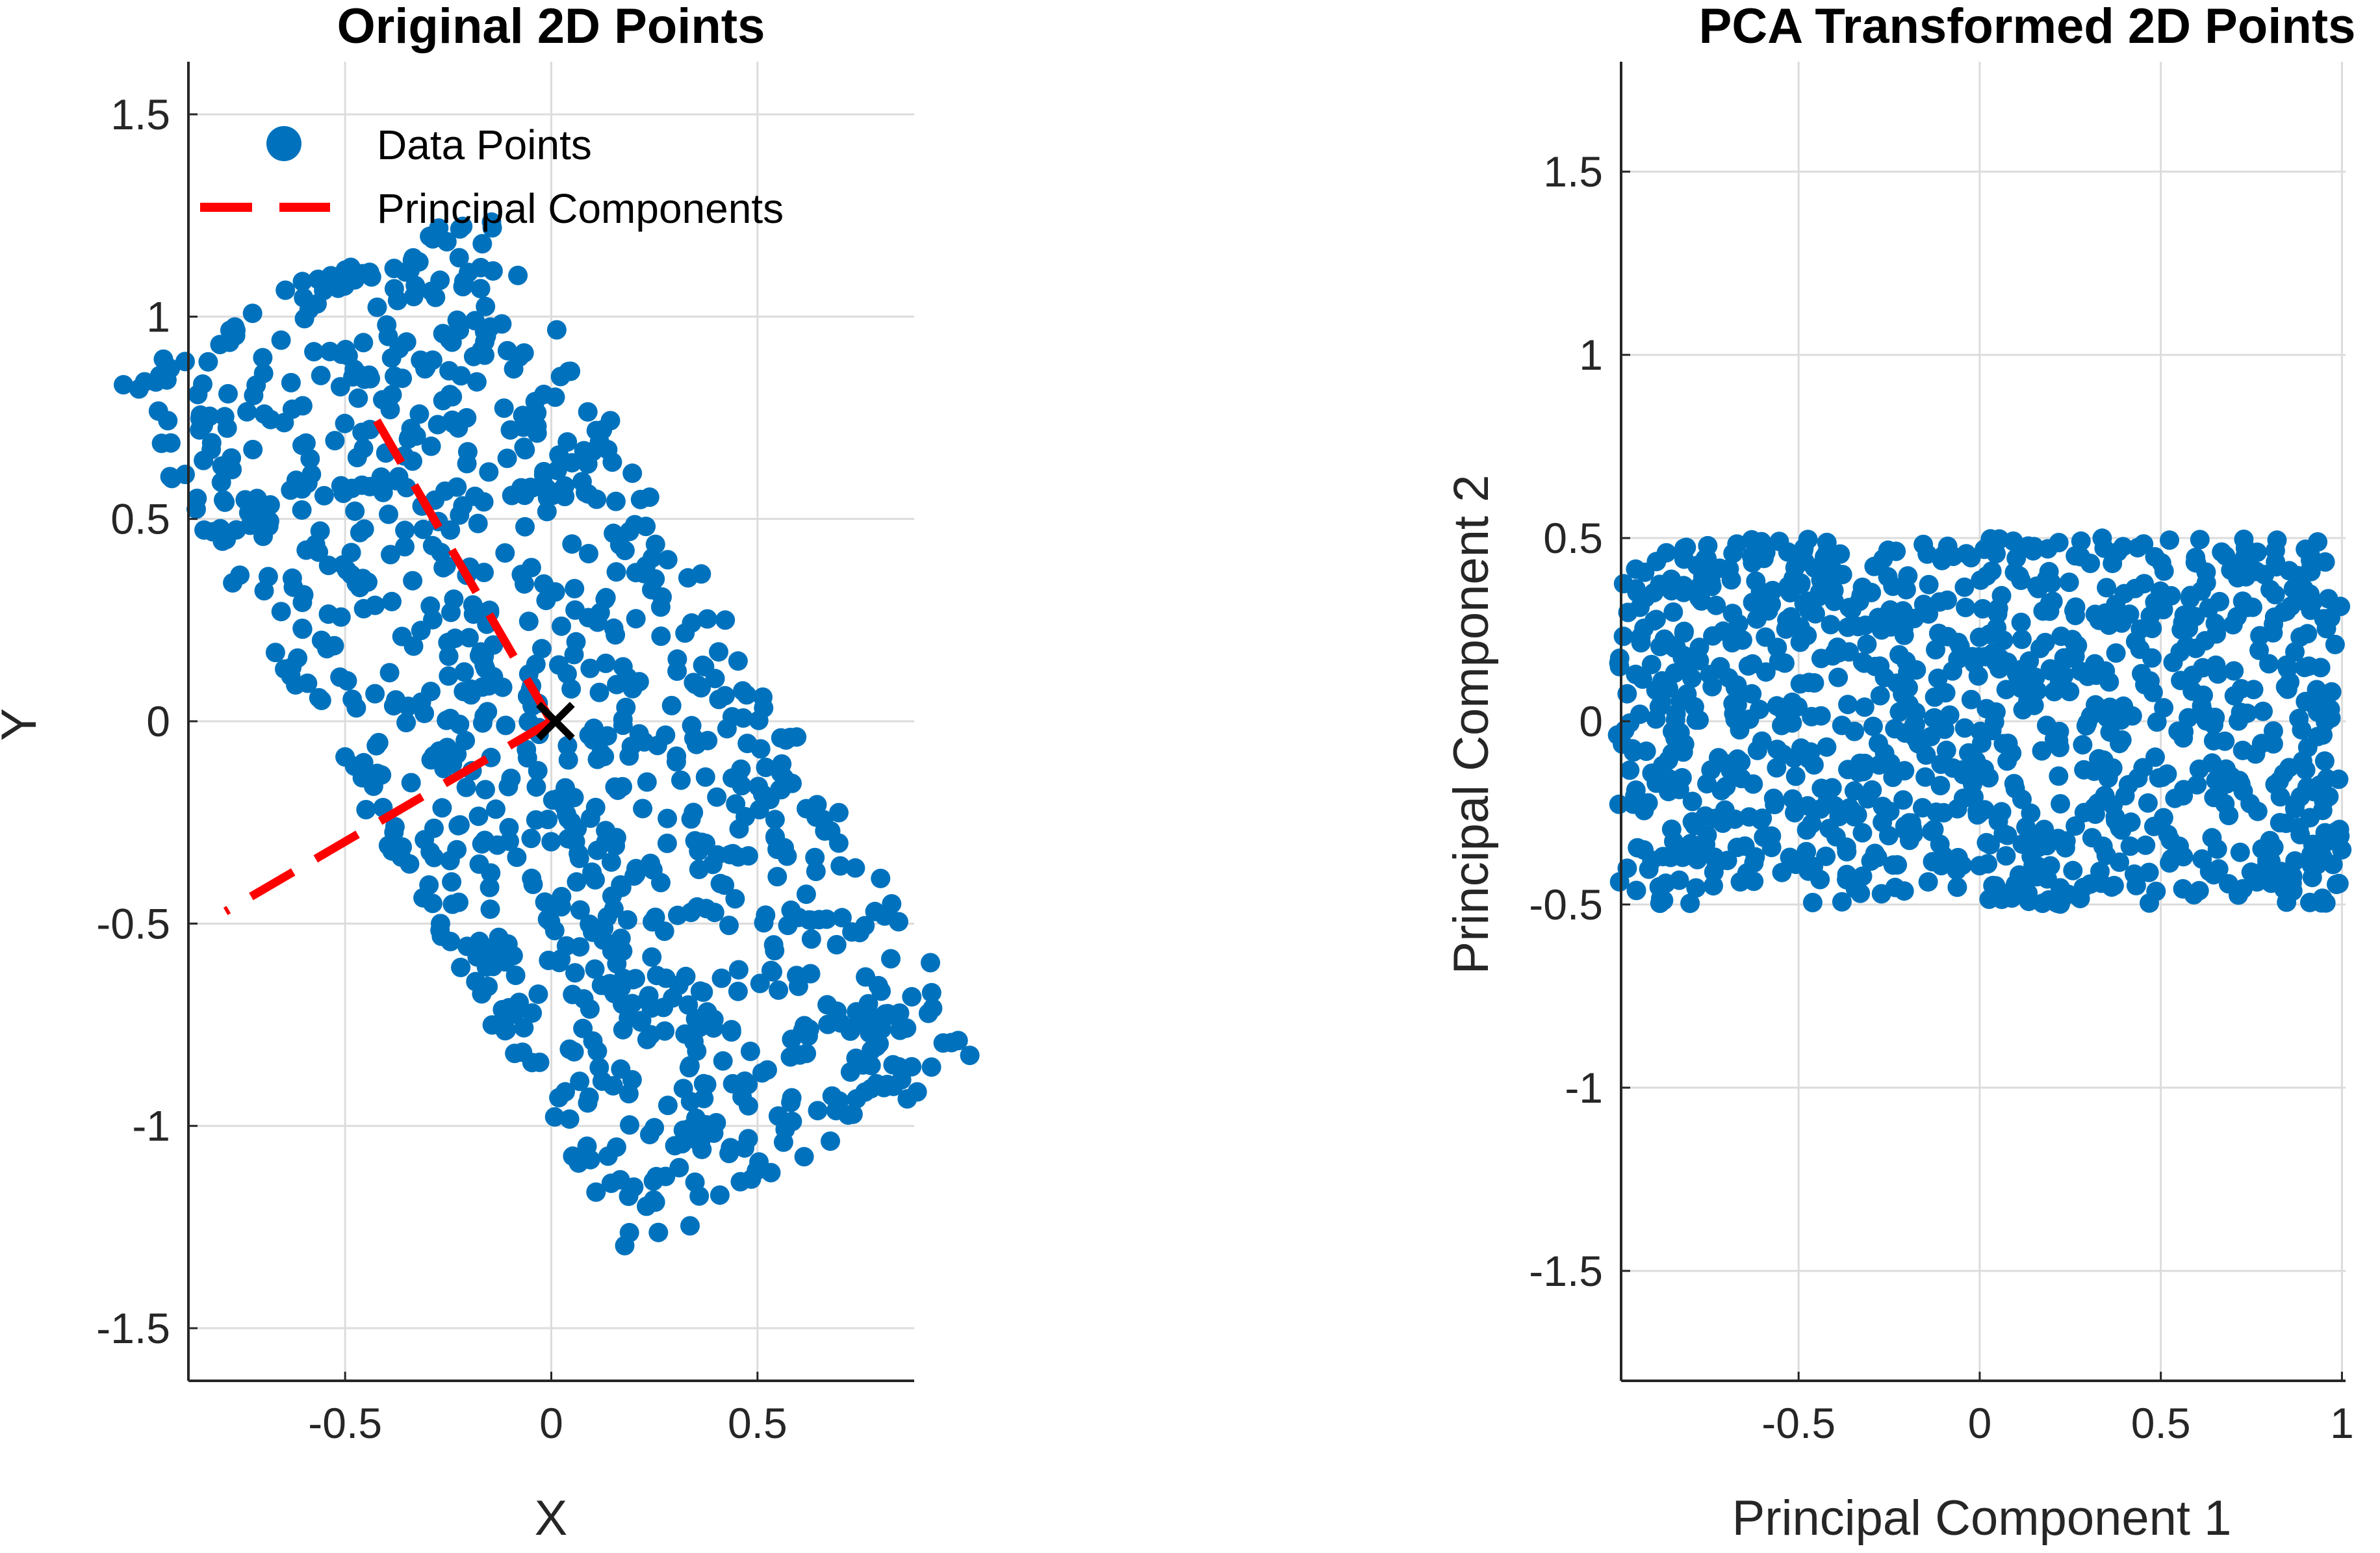 The height and width of the screenshot is (1553, 2380). Describe the element at coordinates (1799, 1423) in the screenshot. I see `x-tick-label: -0.5` at that location.